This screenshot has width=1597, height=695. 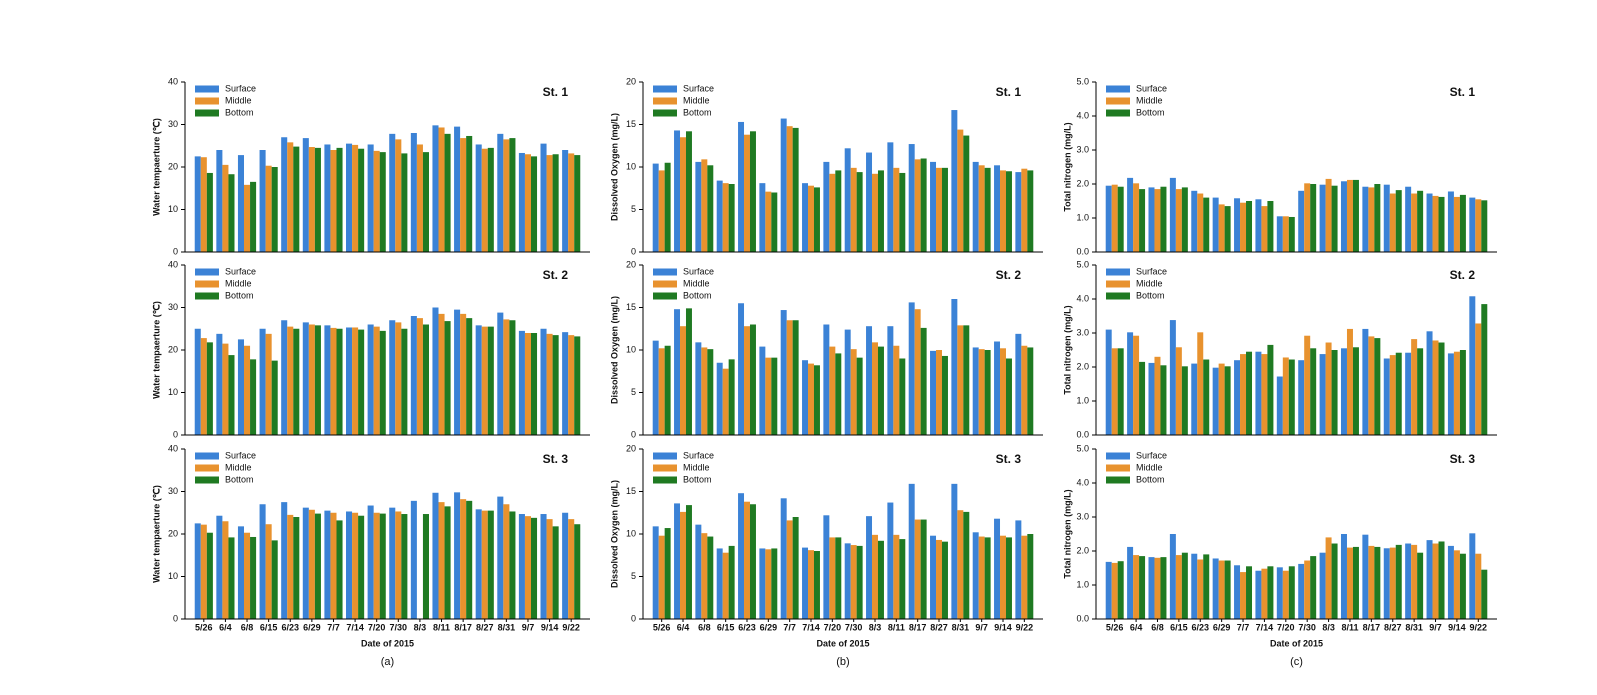 I want to click on x-tick-label: 6/23, so click(x=1200, y=627).